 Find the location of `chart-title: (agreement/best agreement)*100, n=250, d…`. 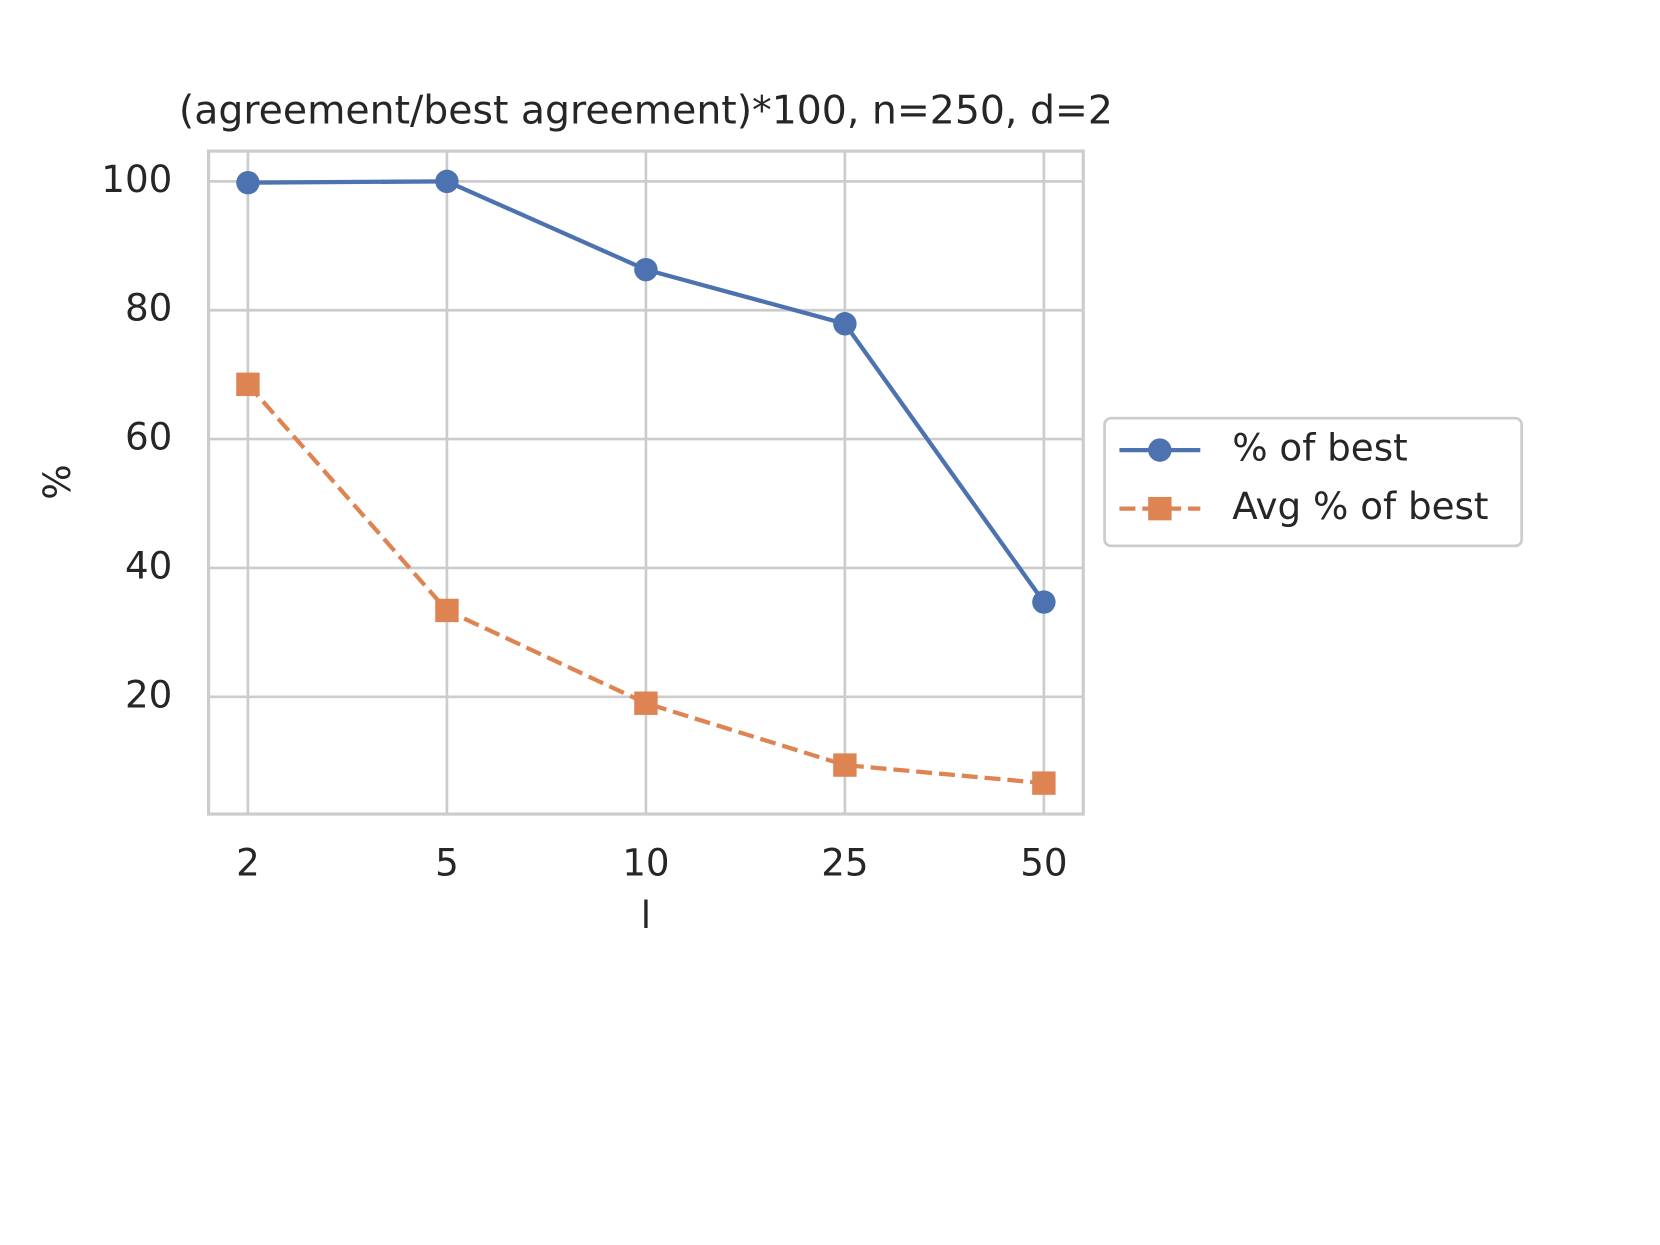

chart-title: (agreement/best agreement)*100, n=250, d… is located at coordinates (646, 110).